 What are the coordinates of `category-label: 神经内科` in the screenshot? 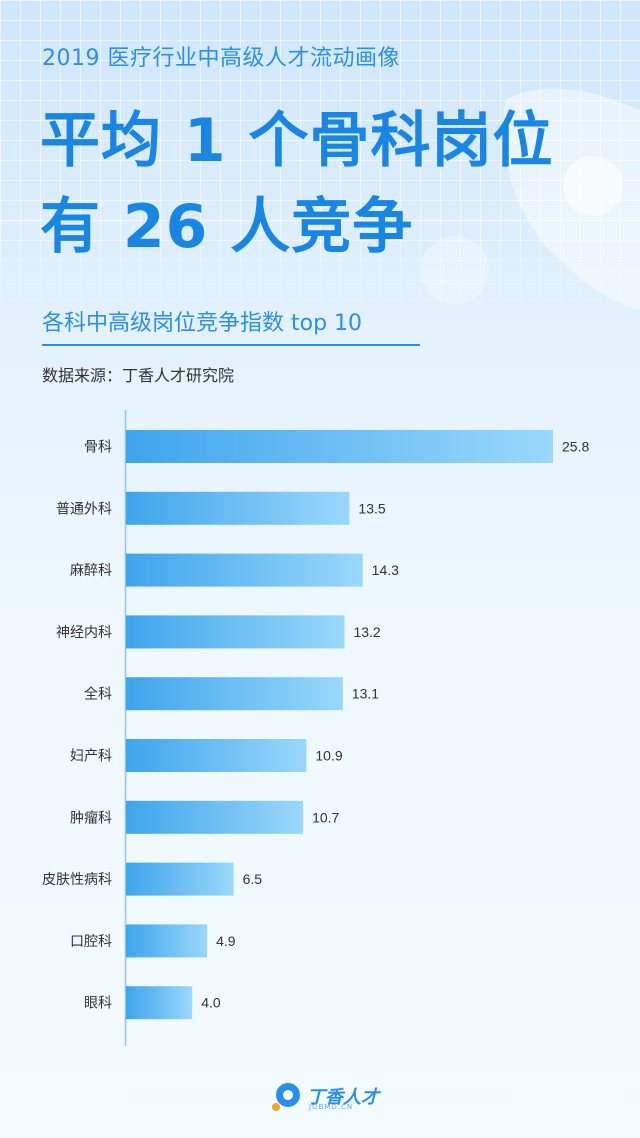 It's located at (84, 633).